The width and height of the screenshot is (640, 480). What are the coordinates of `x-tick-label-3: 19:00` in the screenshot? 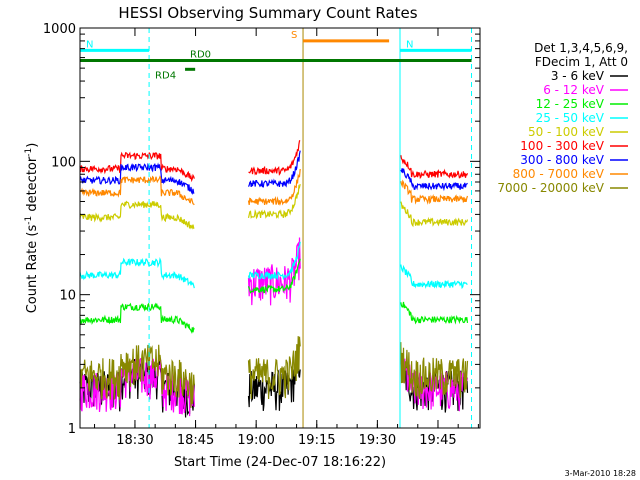 It's located at (255, 440).